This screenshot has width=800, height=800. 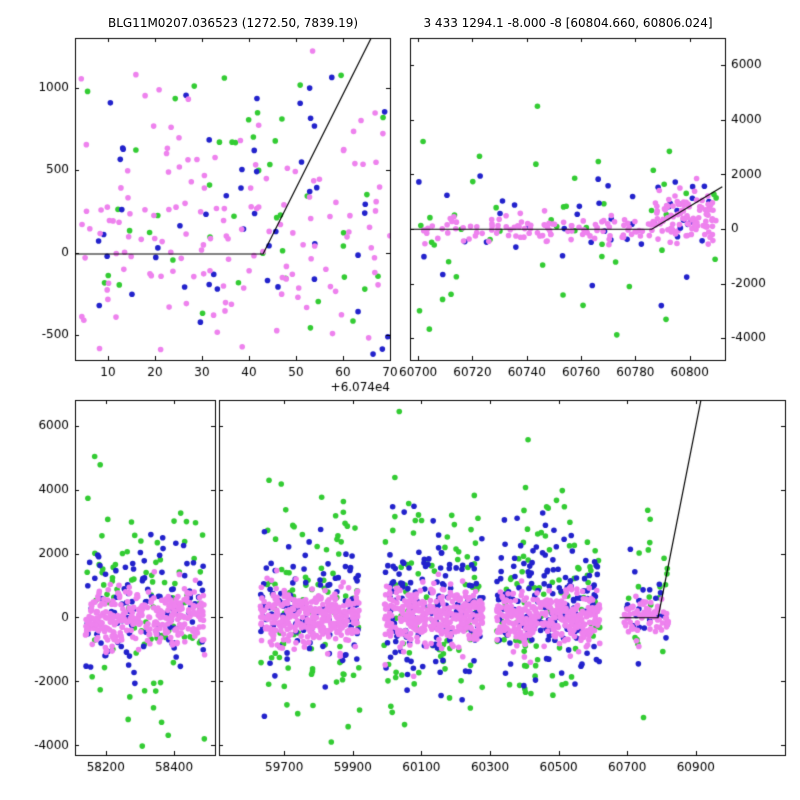 I want to click on panel1-title: BLG11M0207.036523 (1272.50, 7839.19), so click(x=233, y=23).